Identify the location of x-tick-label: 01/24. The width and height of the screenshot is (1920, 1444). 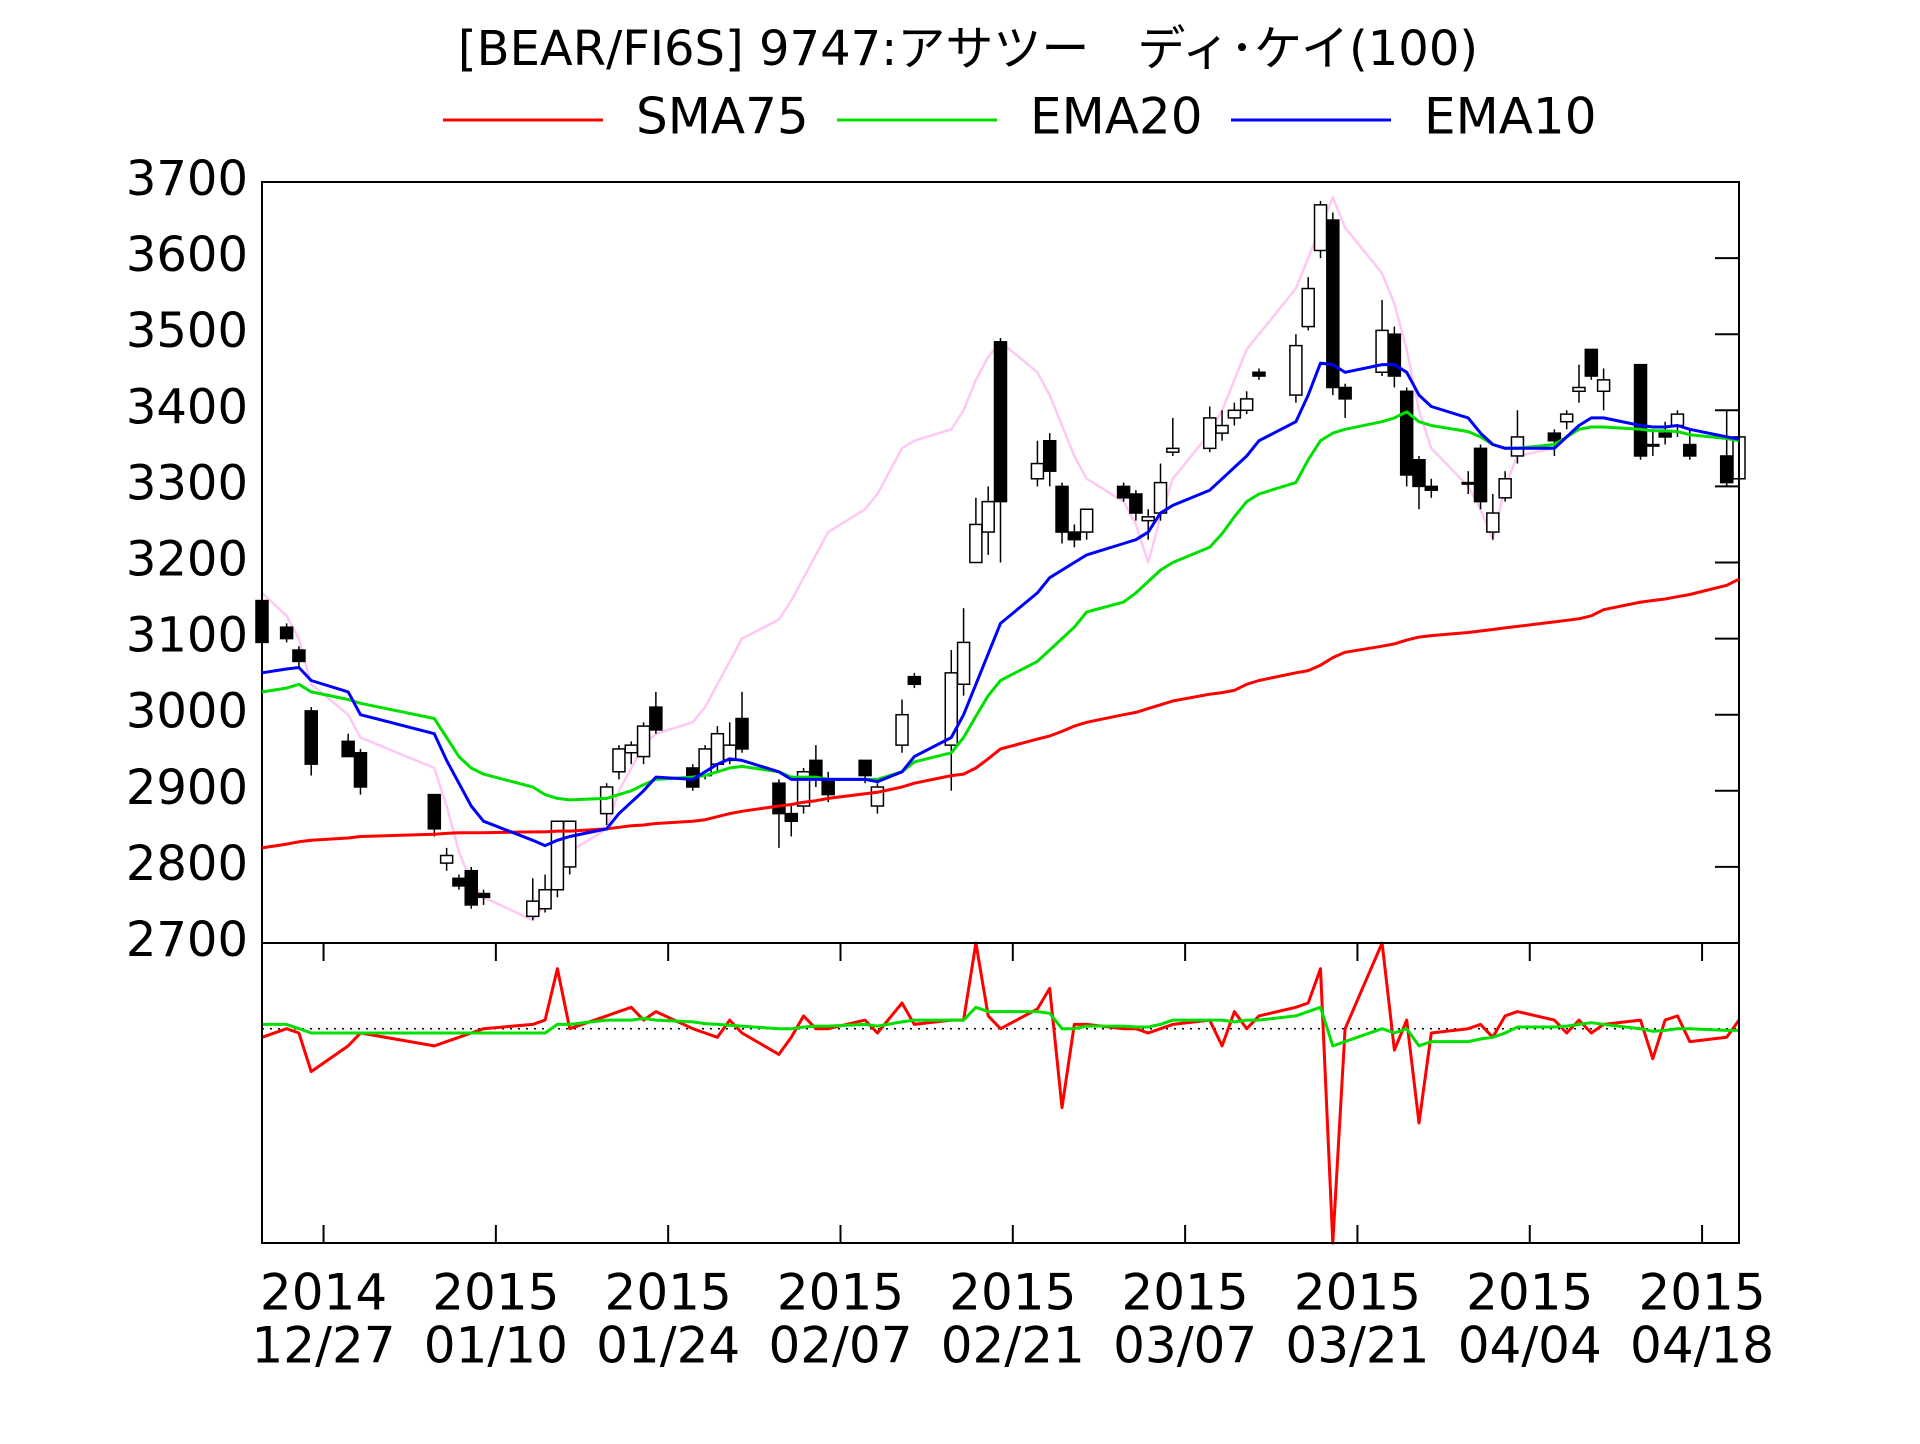
(668, 1346).